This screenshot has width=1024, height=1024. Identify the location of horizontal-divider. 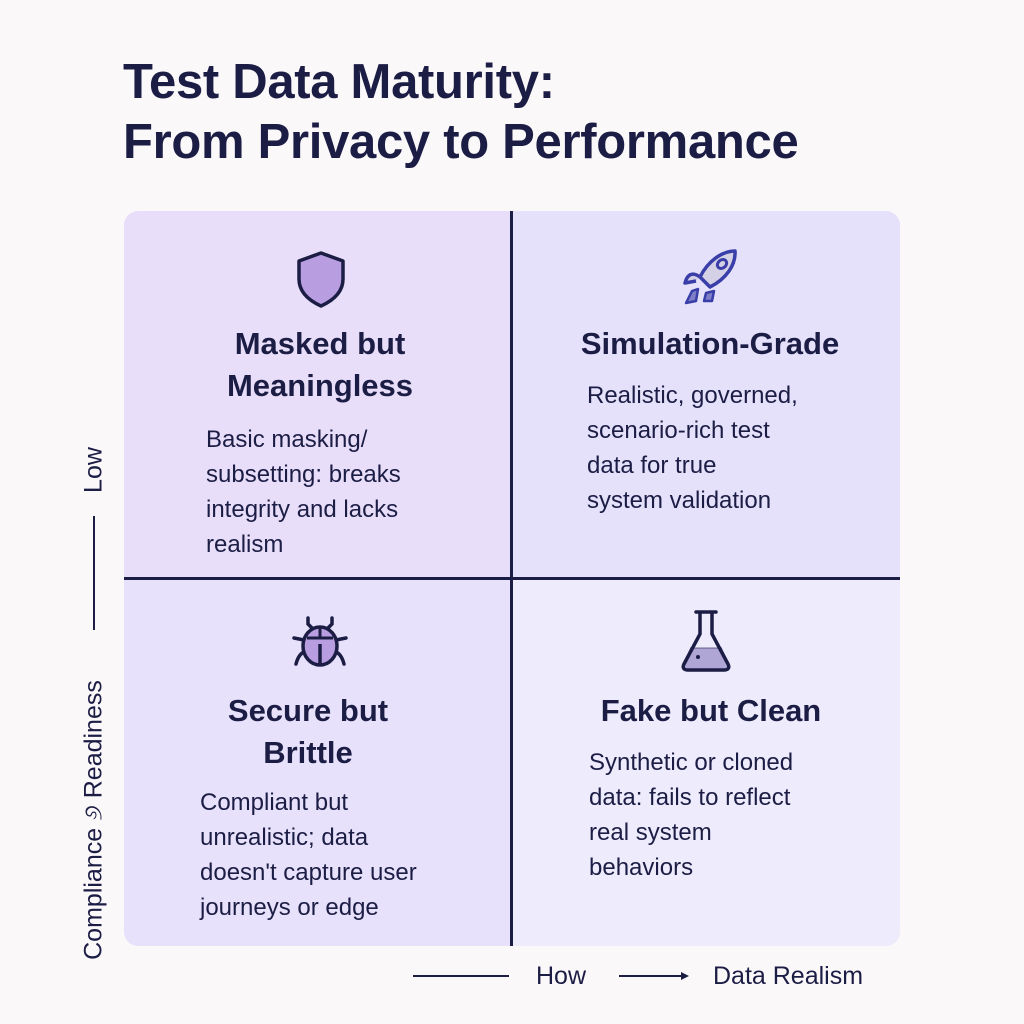
(512, 578).